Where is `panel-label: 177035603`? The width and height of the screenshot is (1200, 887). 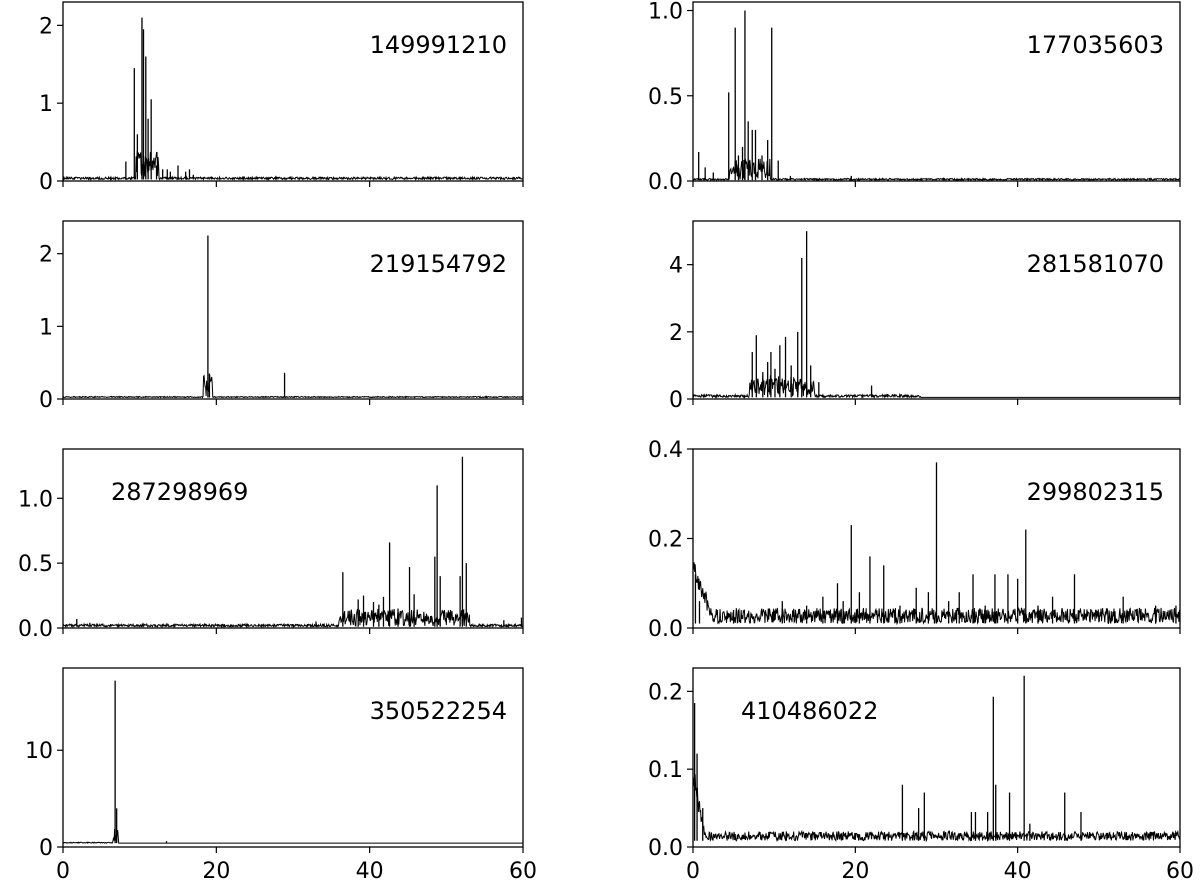
panel-label: 177035603 is located at coordinates (1095, 45).